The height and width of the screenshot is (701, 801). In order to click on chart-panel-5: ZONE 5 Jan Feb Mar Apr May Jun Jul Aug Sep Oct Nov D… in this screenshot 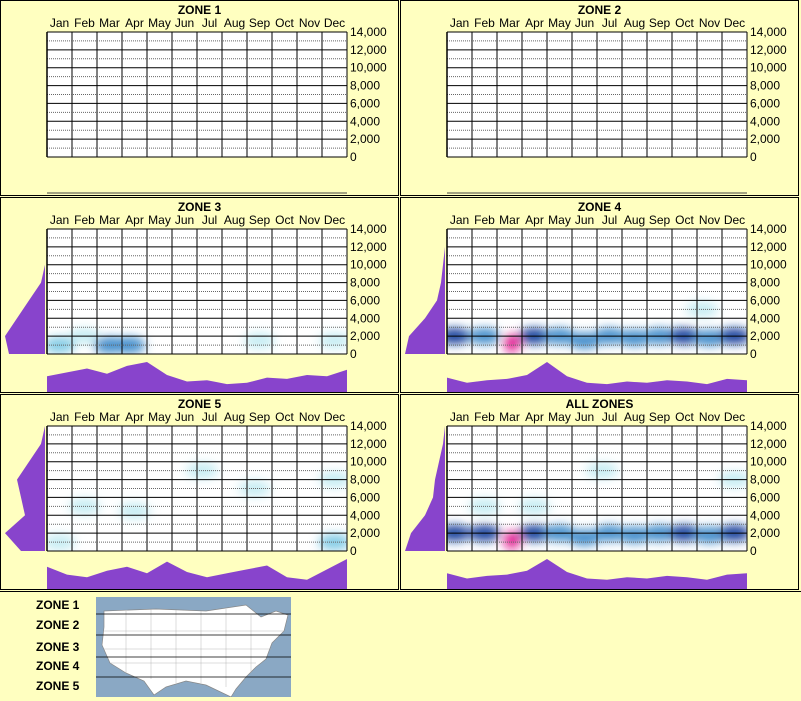, I will do `click(199, 492)`.